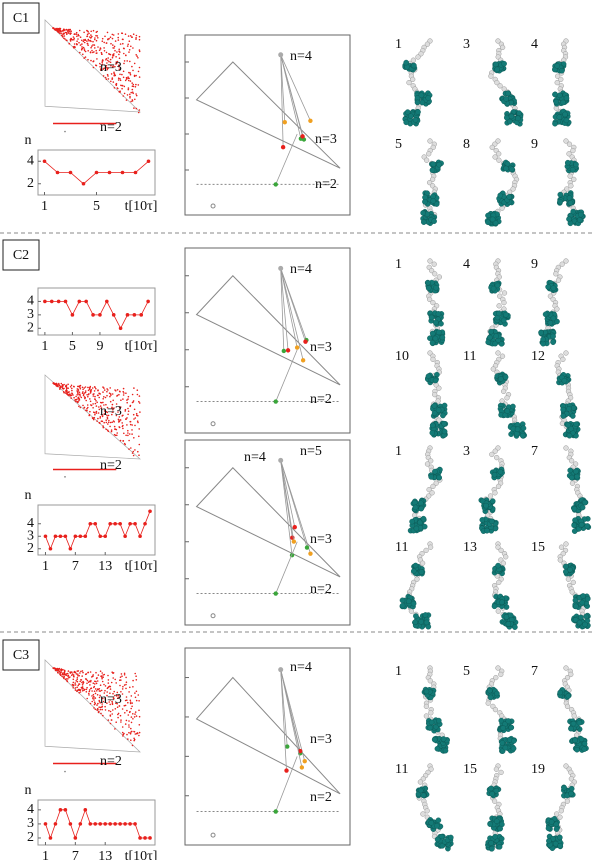 This screenshot has width=593, height=860. Describe the element at coordinates (111, 67) in the screenshot. I see `simplex-label: n=3` at that location.